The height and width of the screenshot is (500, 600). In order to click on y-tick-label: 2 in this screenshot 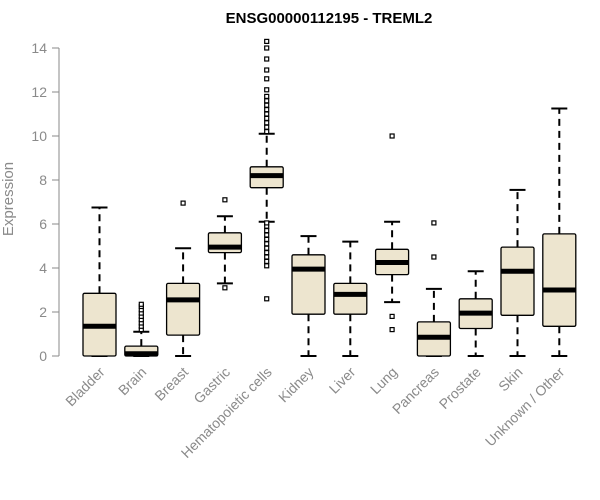, I will do `click(43, 312)`.